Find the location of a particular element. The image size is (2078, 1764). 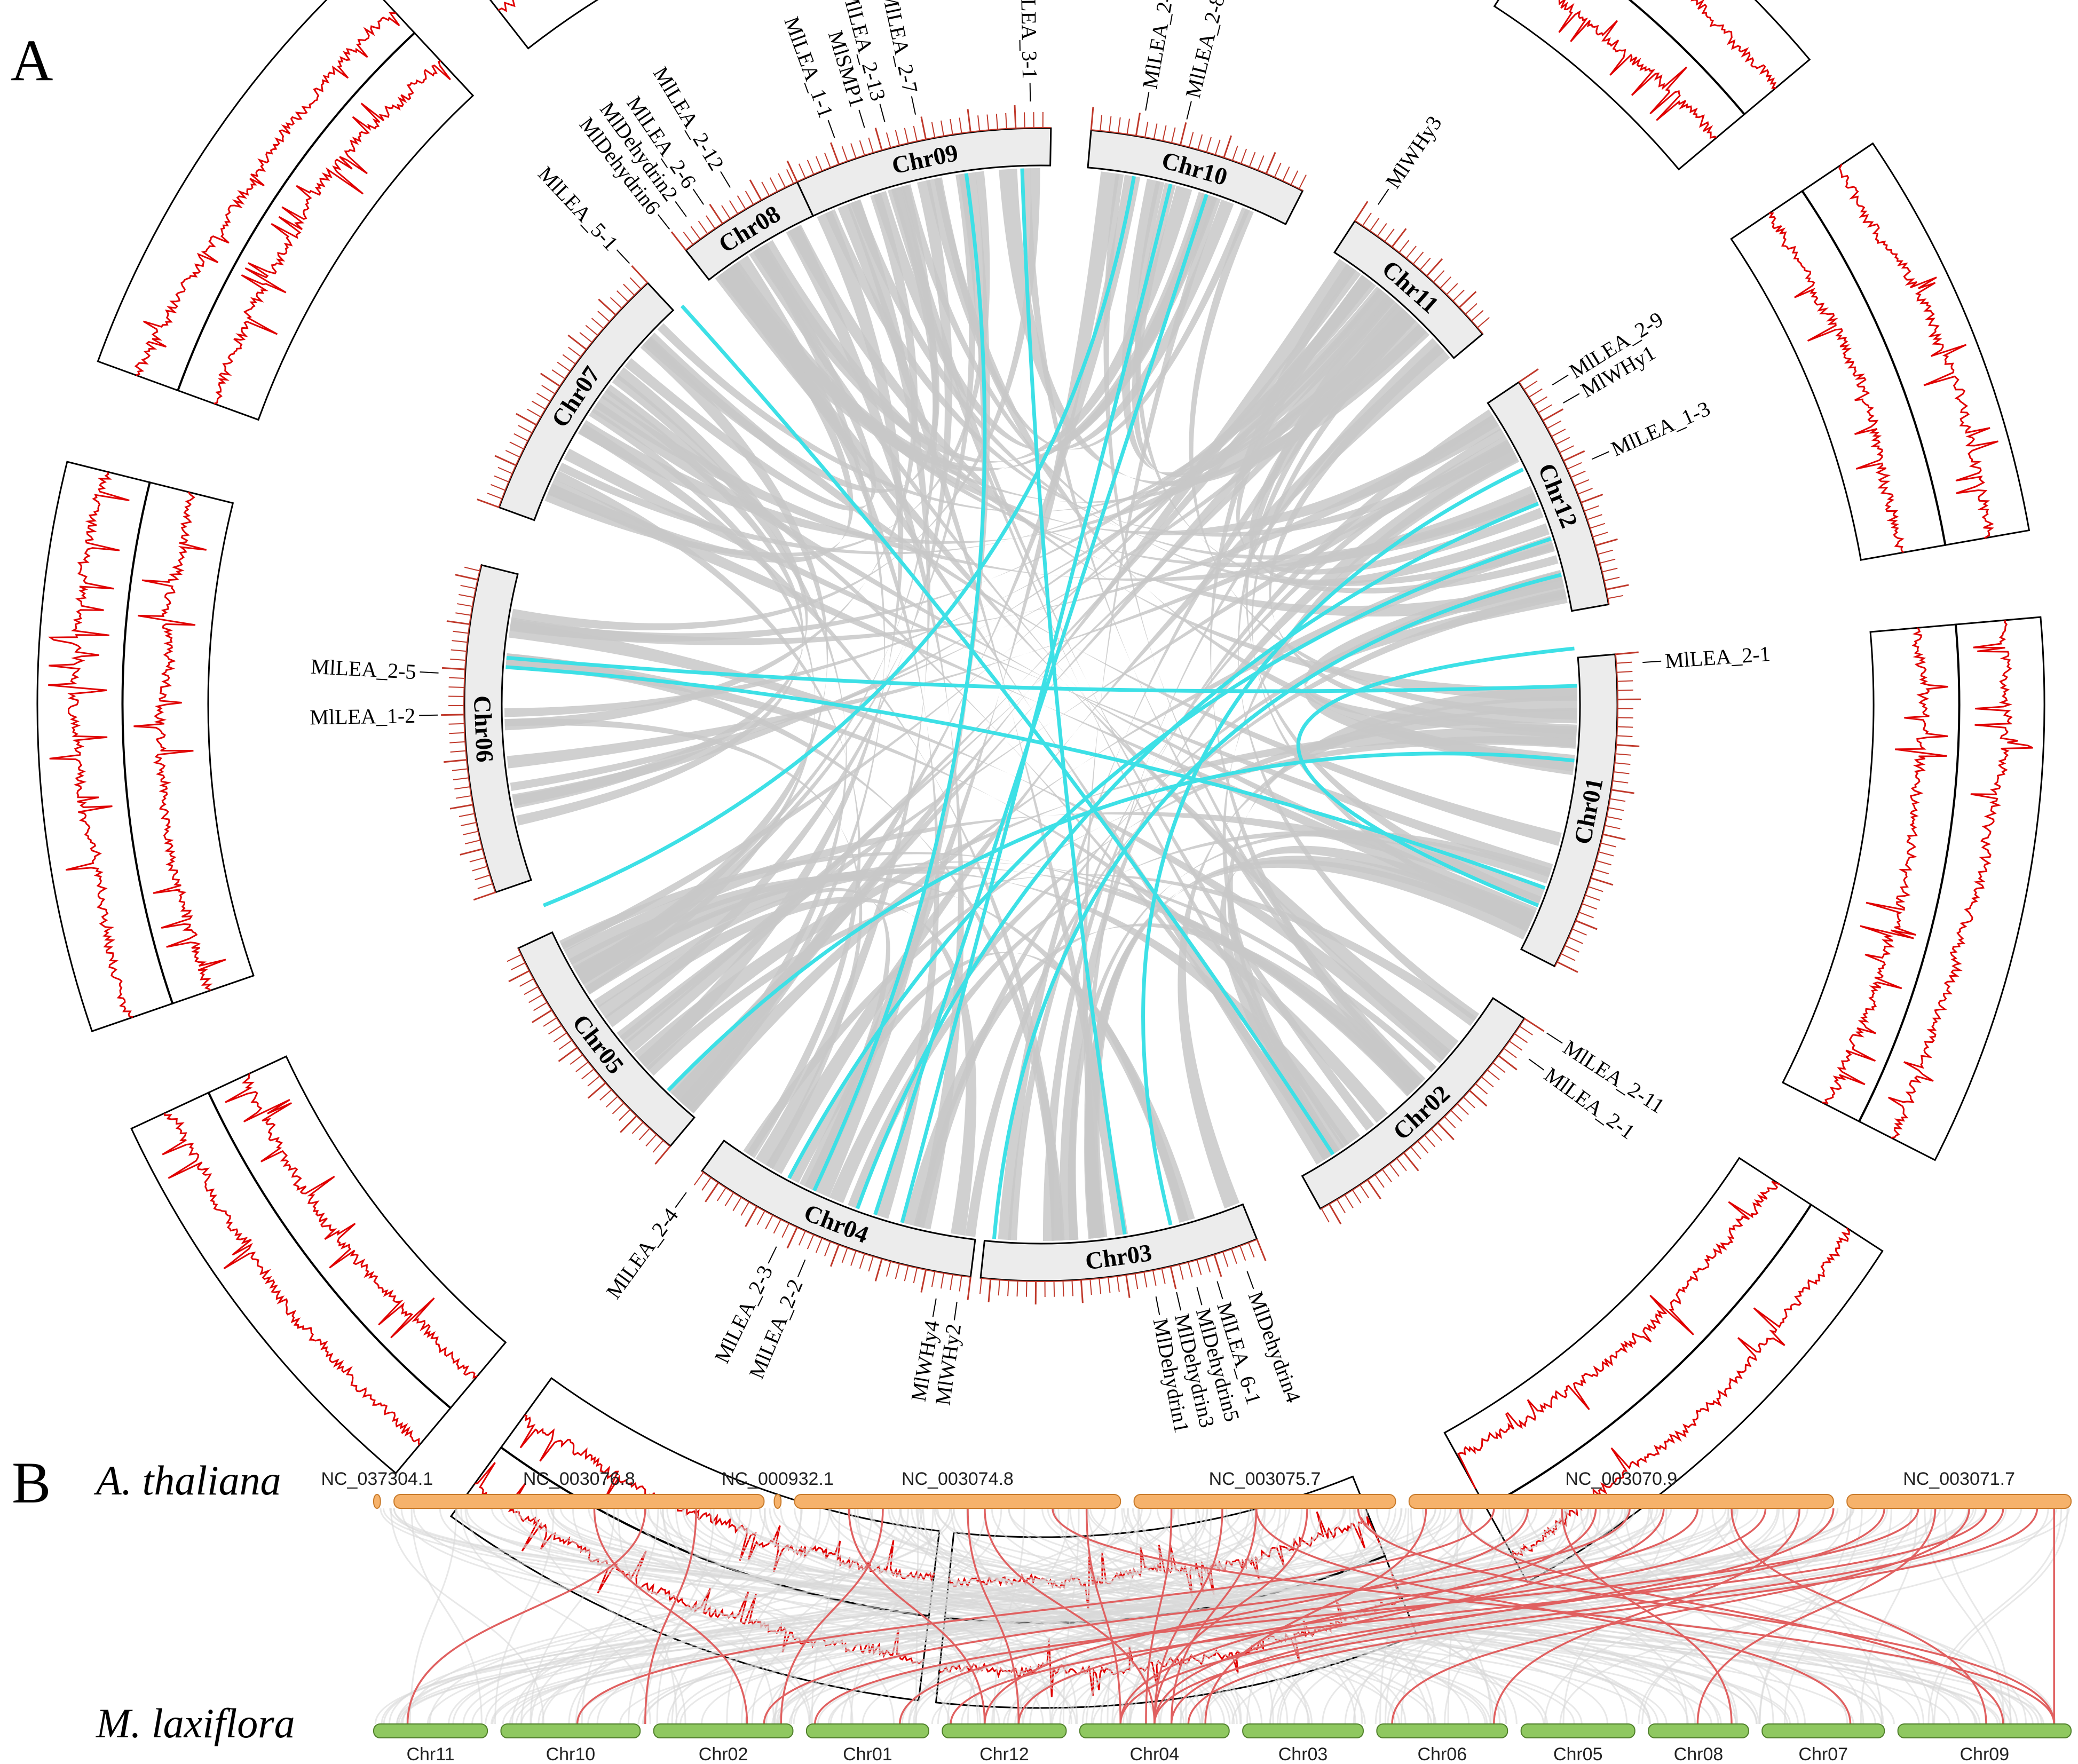

track-line is located at coordinates (90, 744).